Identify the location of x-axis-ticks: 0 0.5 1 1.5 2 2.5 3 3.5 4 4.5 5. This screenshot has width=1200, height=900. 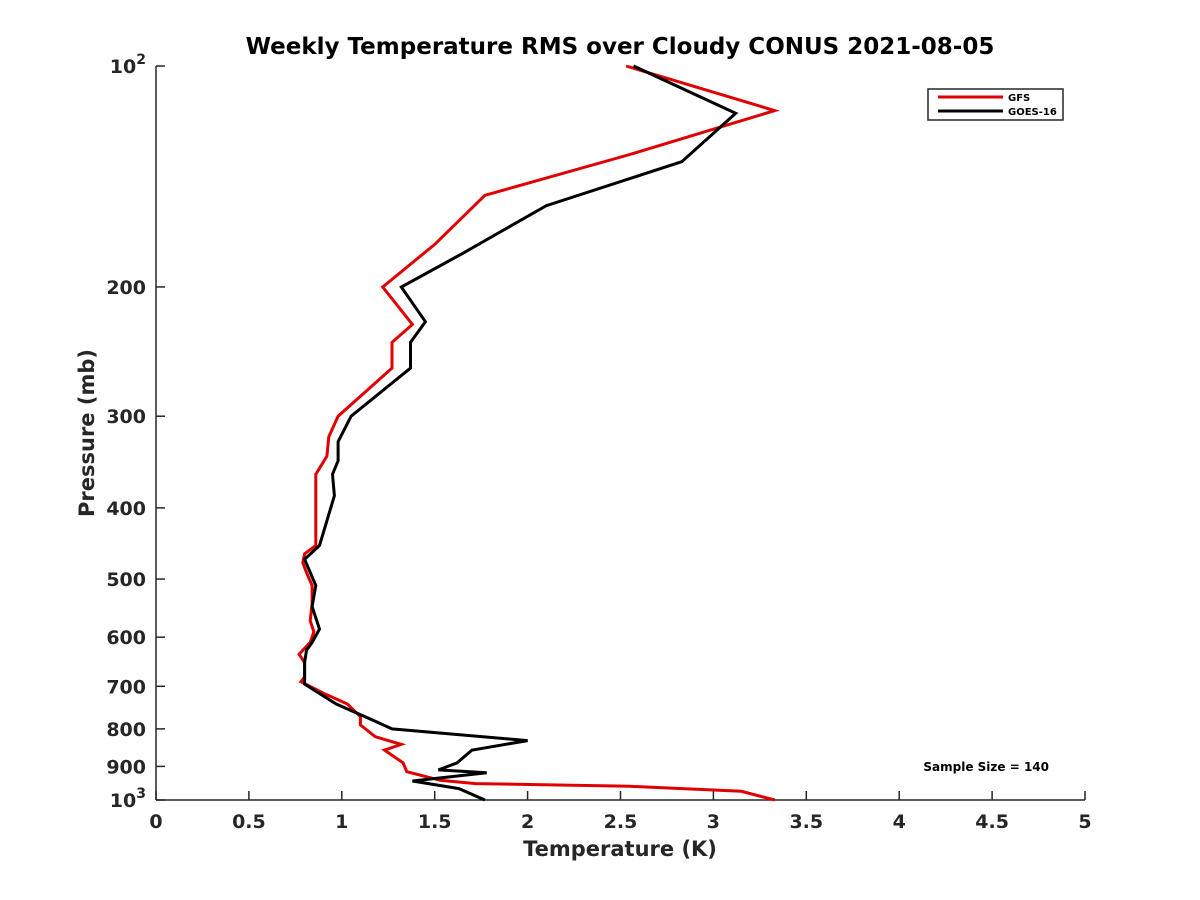
(620, 812).